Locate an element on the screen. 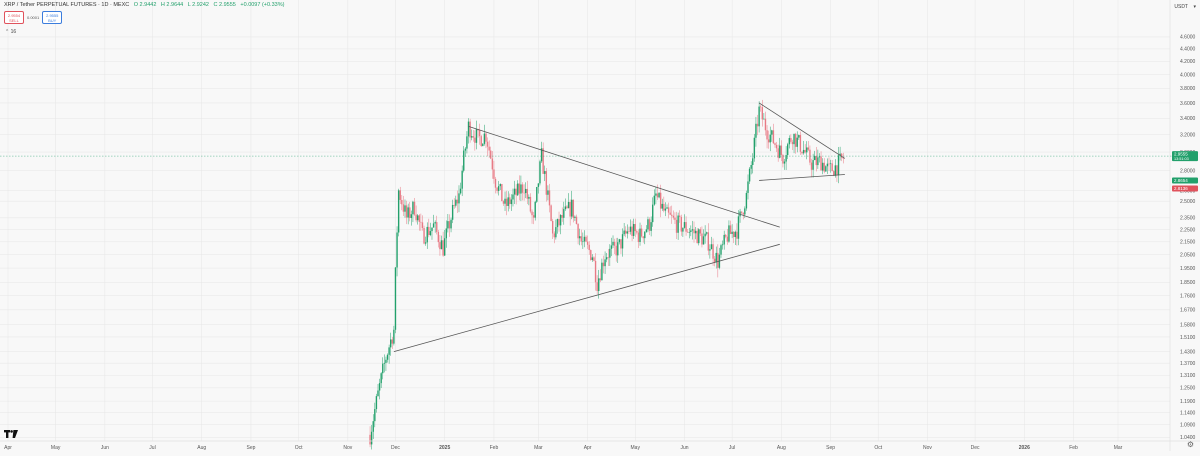  currency-selector: USDT is located at coordinates (1181, 7).